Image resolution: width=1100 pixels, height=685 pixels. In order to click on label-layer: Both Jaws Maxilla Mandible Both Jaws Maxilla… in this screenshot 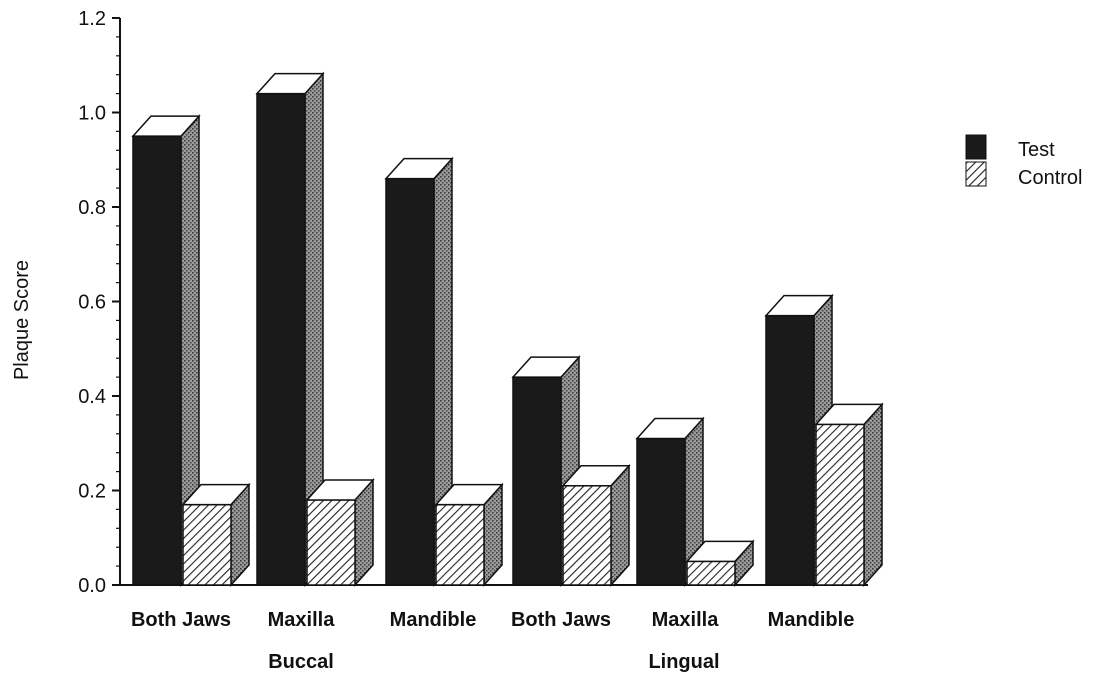, I will do `click(492, 641)`.